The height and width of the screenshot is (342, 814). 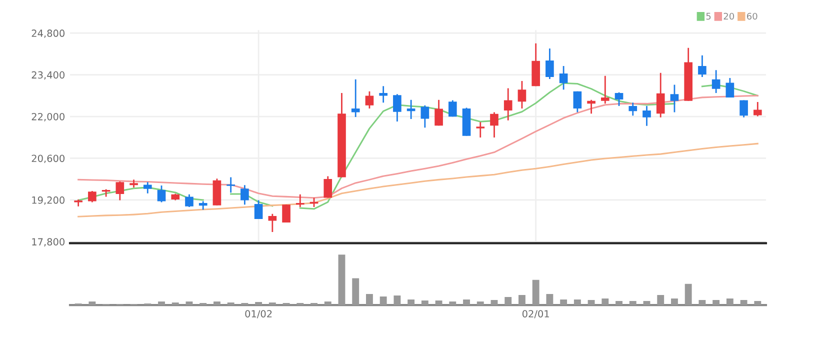 I want to click on legend-label: 5, so click(x=708, y=16).